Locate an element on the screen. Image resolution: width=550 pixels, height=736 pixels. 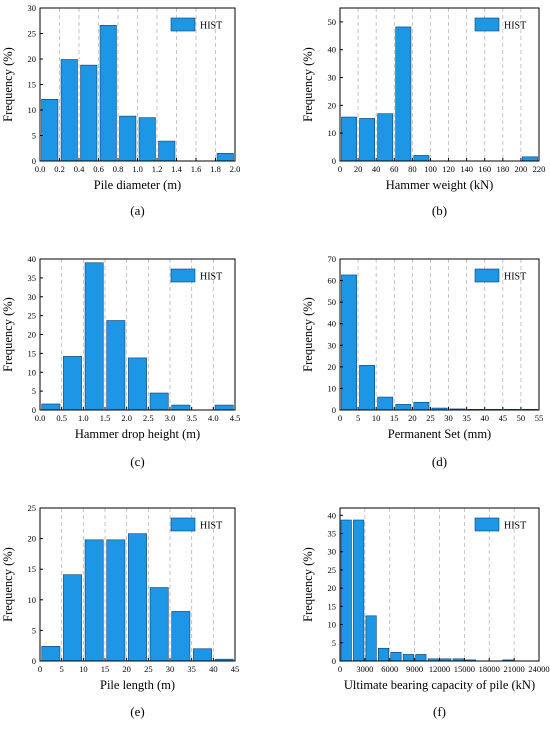
x-tick-label: 0.4 is located at coordinates (79, 169).